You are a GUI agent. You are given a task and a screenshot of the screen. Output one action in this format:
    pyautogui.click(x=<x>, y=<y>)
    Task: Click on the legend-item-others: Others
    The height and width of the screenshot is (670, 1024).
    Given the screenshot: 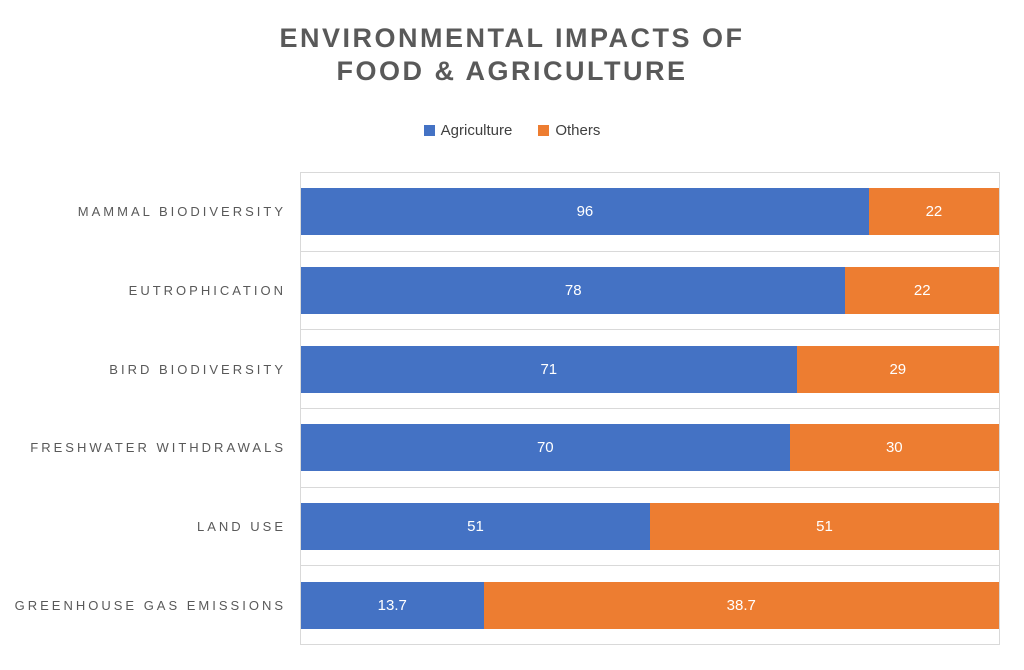 What is the action you would take?
    pyautogui.click(x=569, y=130)
    